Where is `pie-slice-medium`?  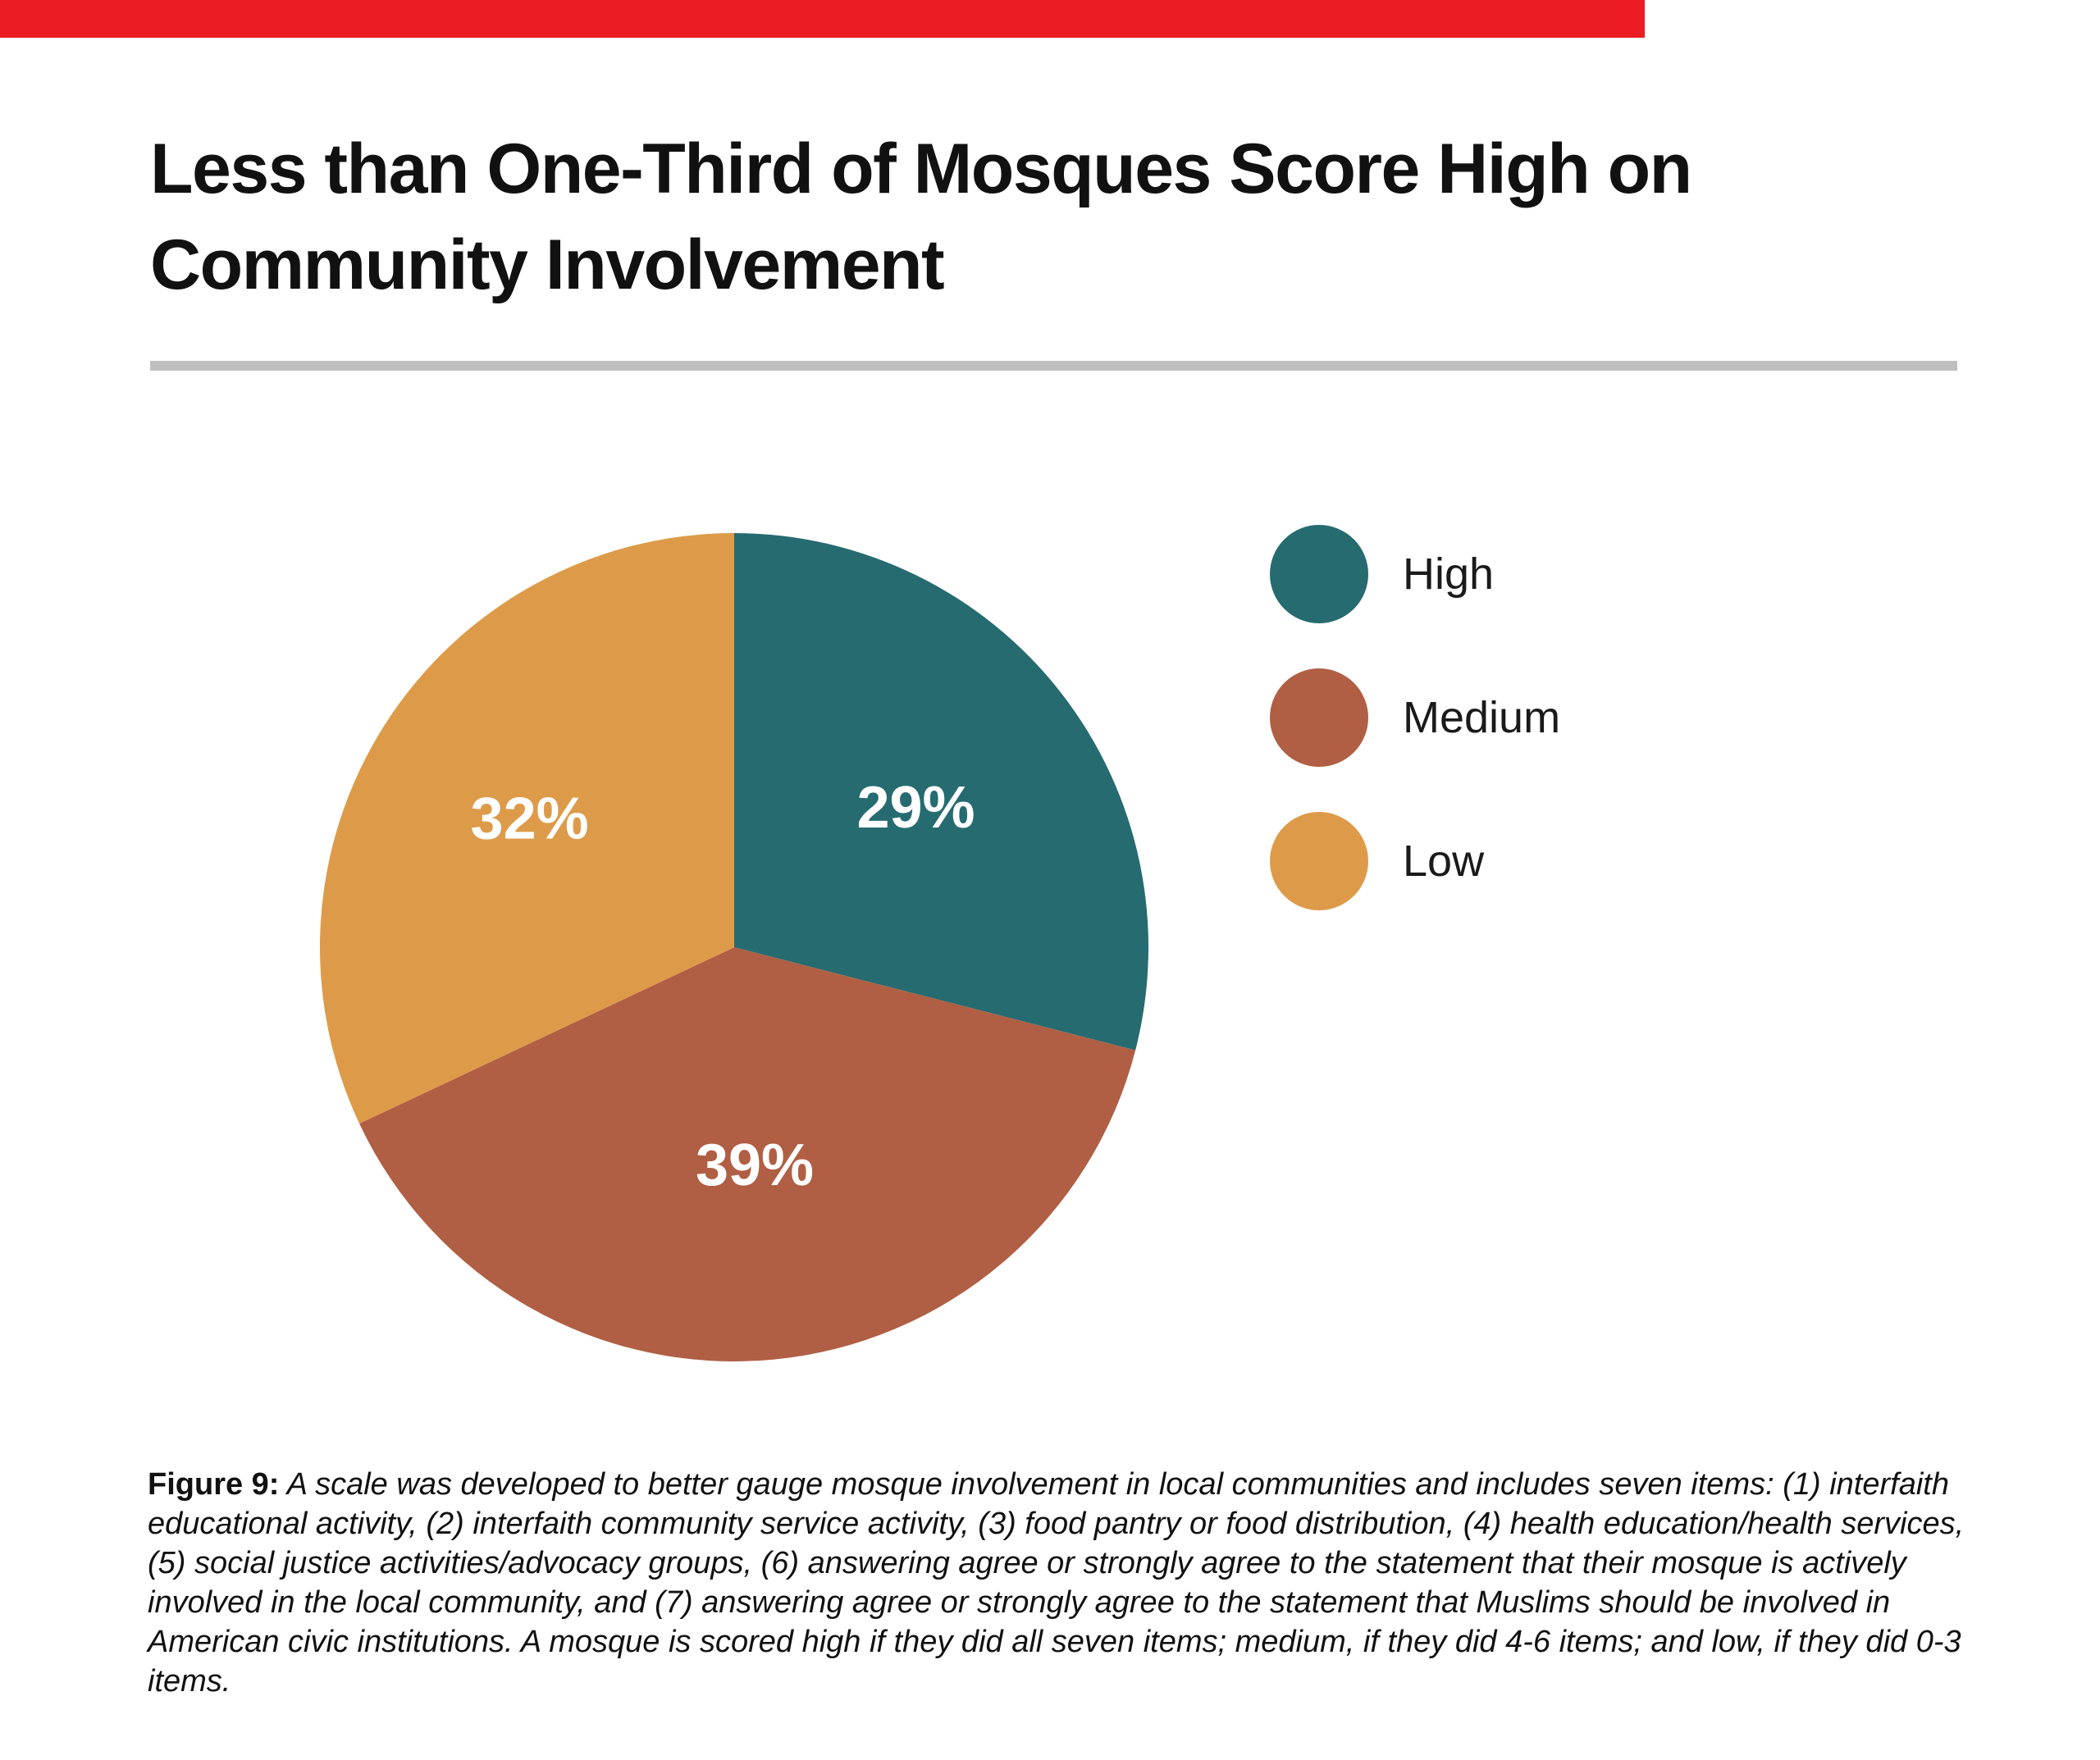
pie-slice-medium is located at coordinates (747, 1154).